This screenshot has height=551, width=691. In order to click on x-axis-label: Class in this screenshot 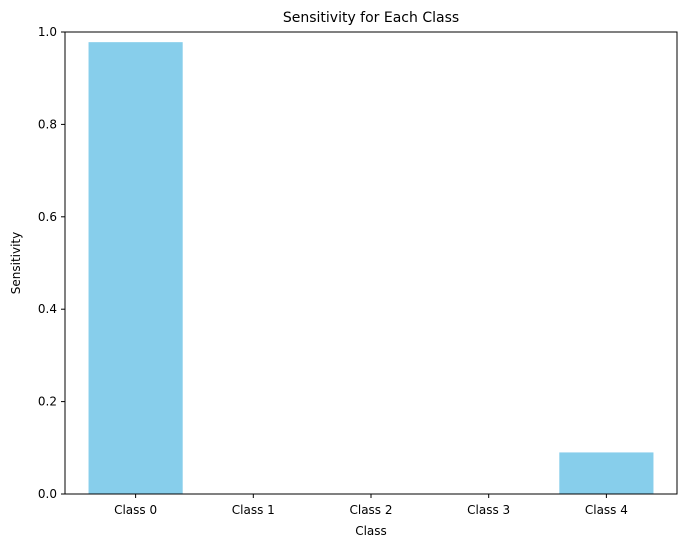, I will do `click(371, 531)`.